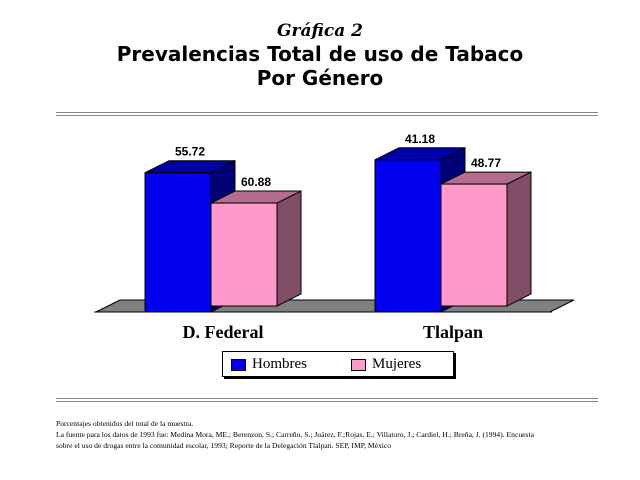  What do you see at coordinates (420, 139) in the screenshot?
I see `data-label-hombres-tlalpan: 41.18` at bounding box center [420, 139].